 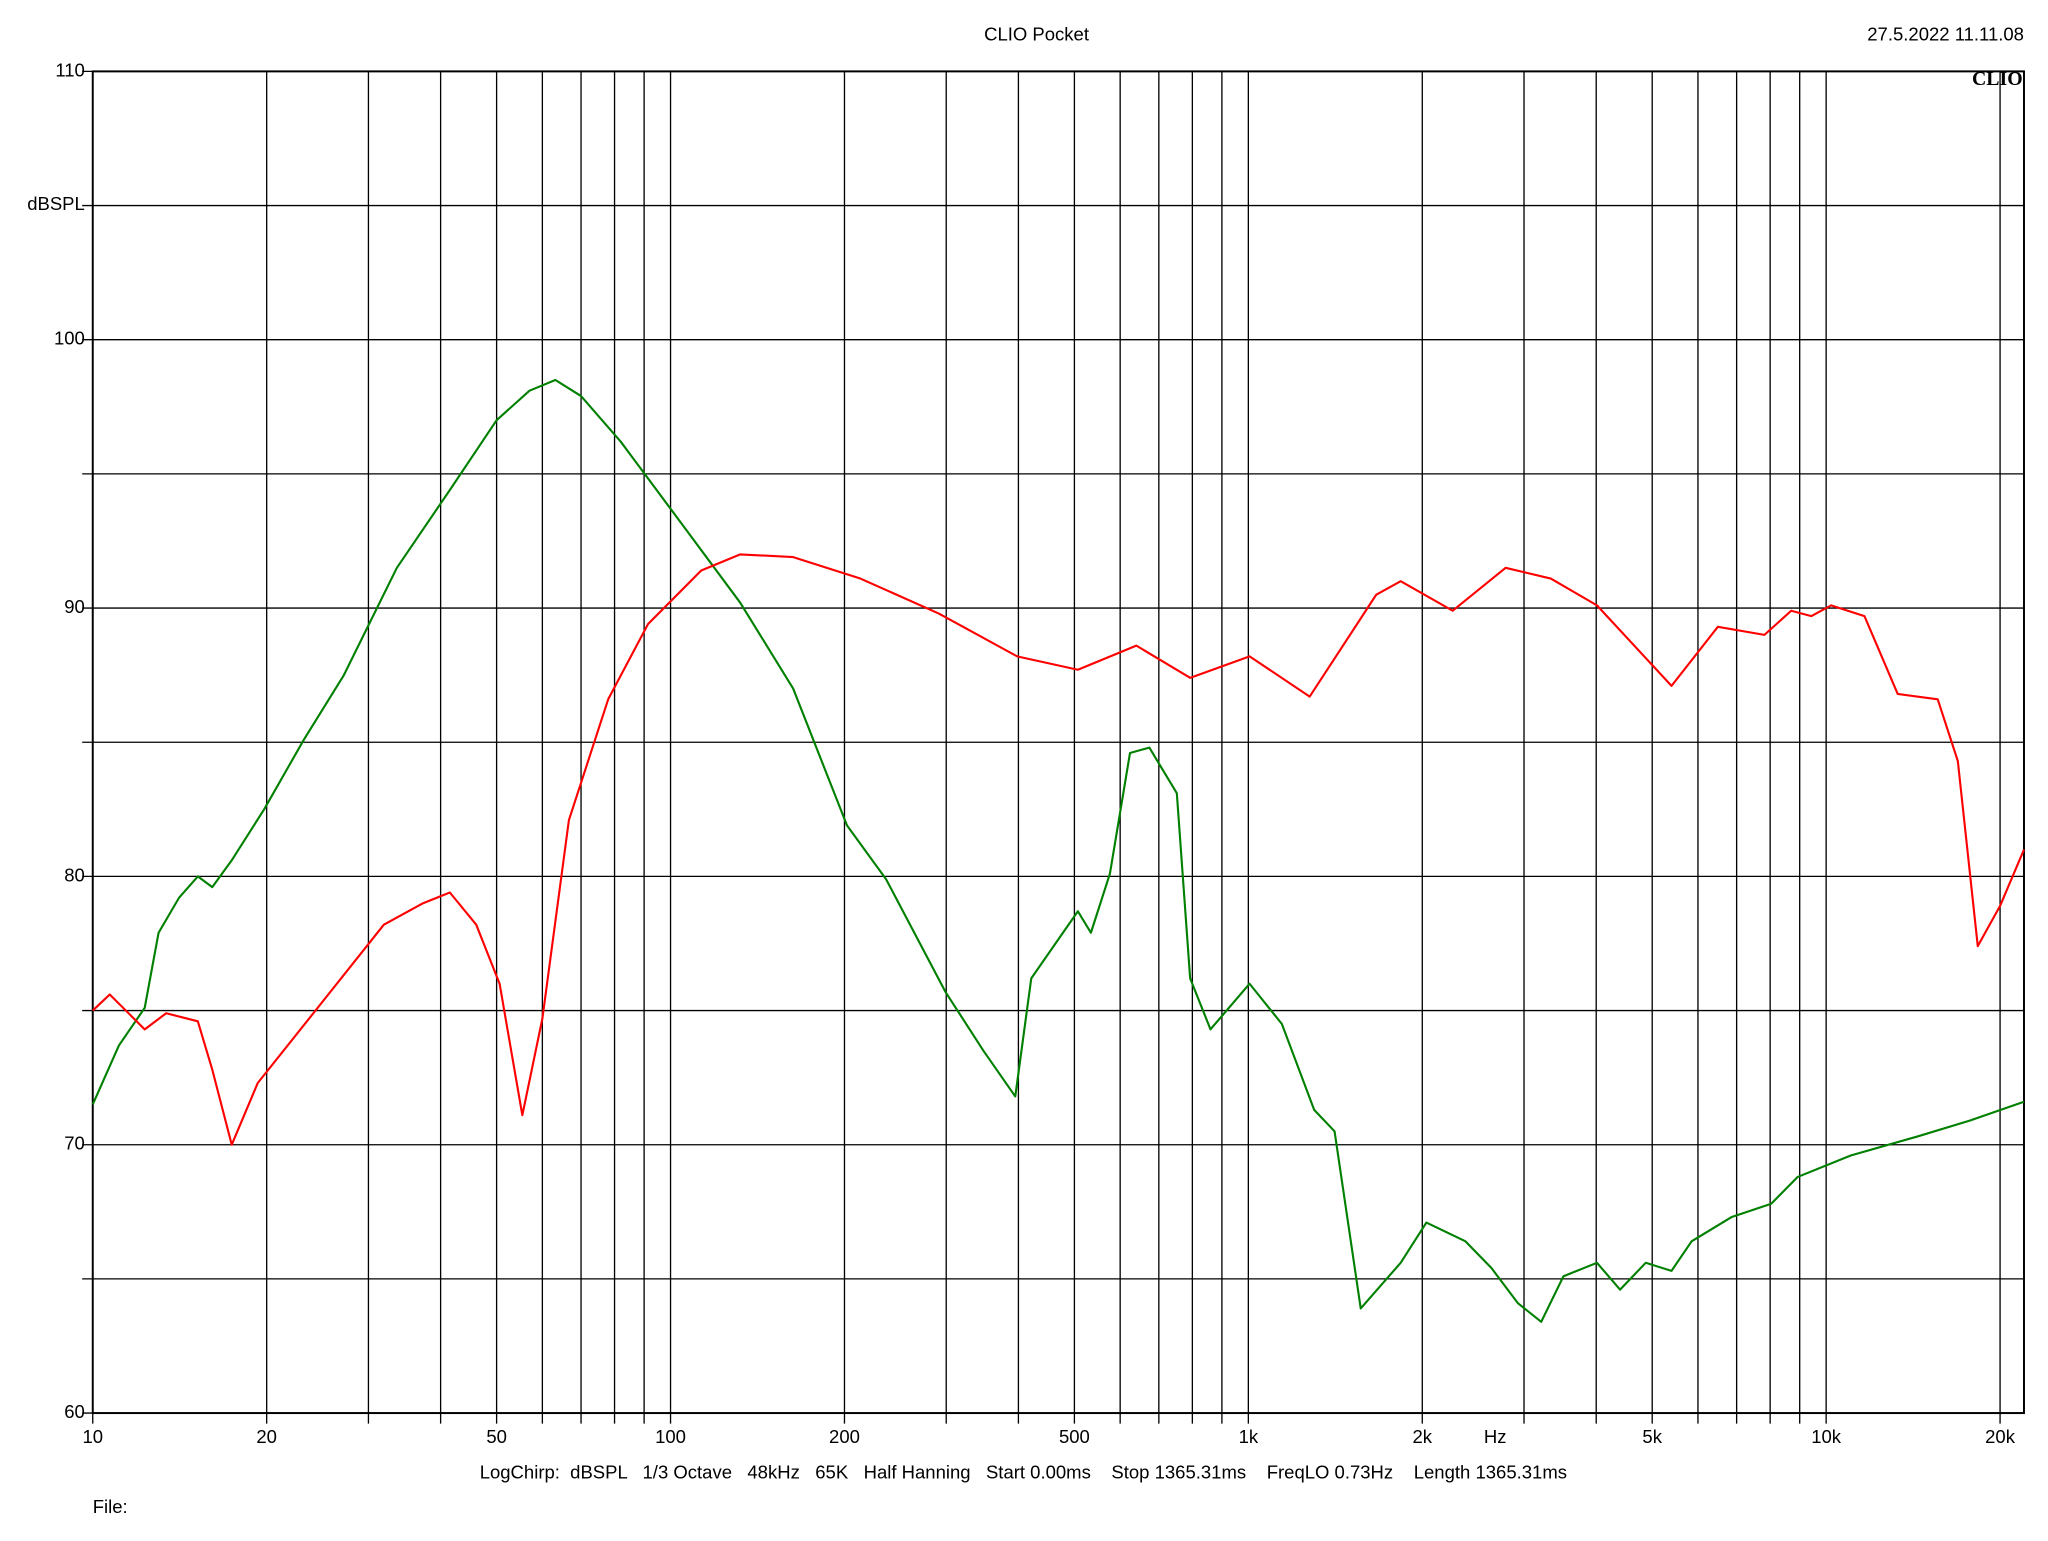 I want to click on x-tick-label: 10, so click(x=92, y=1436).